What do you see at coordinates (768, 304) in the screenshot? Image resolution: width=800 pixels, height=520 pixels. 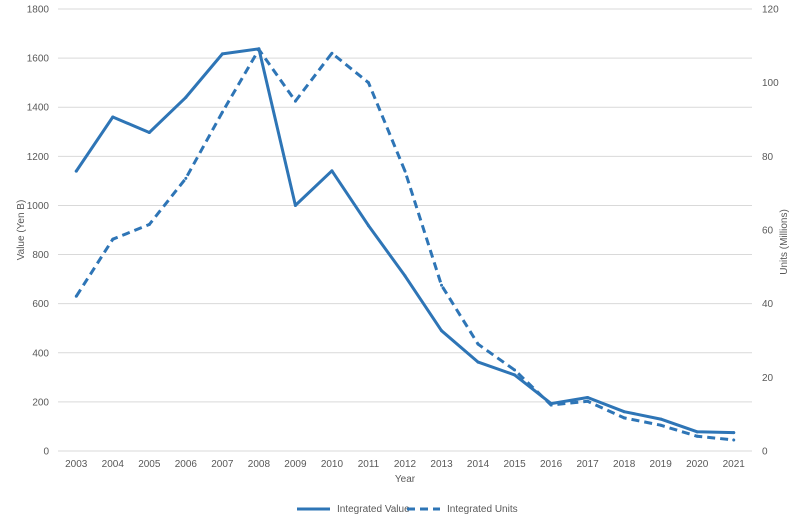 I see `right-tick-label: 40` at bounding box center [768, 304].